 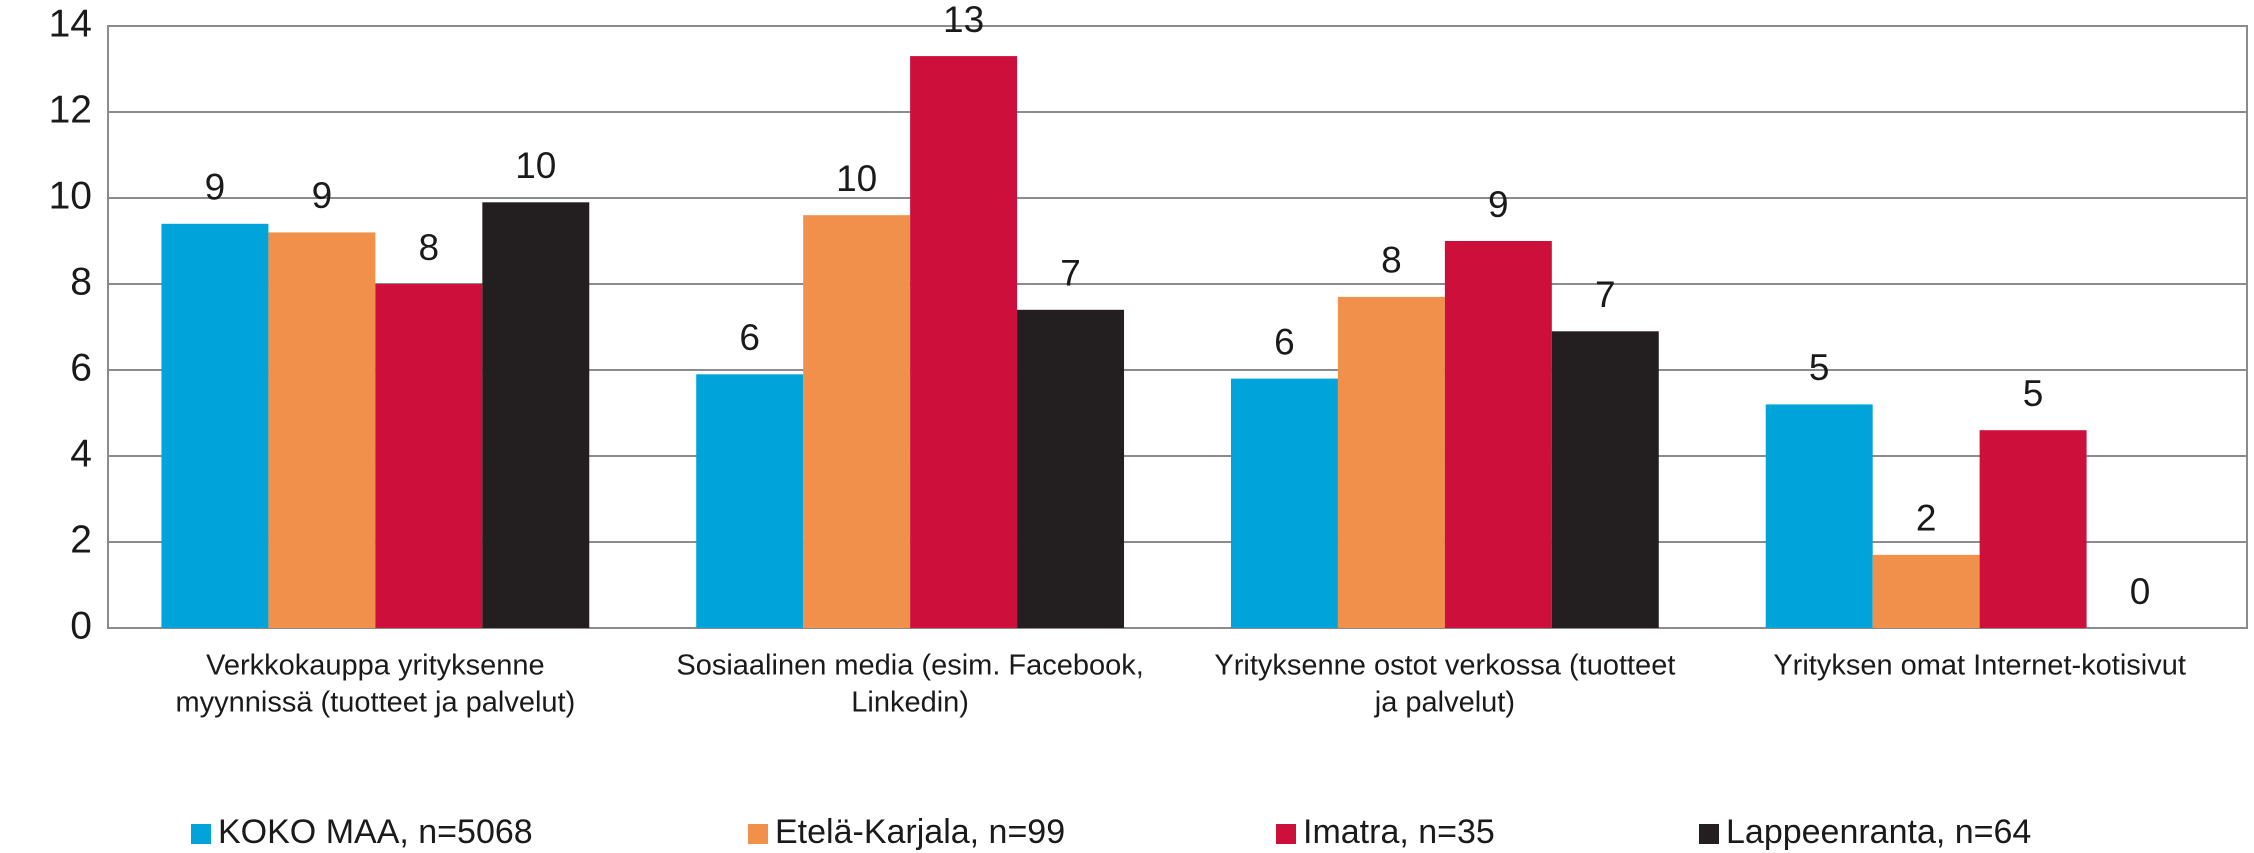 What do you see at coordinates (376, 703) in the screenshot?
I see `x-tick-label: myynnissä (tuotteet ja palvelut)` at bounding box center [376, 703].